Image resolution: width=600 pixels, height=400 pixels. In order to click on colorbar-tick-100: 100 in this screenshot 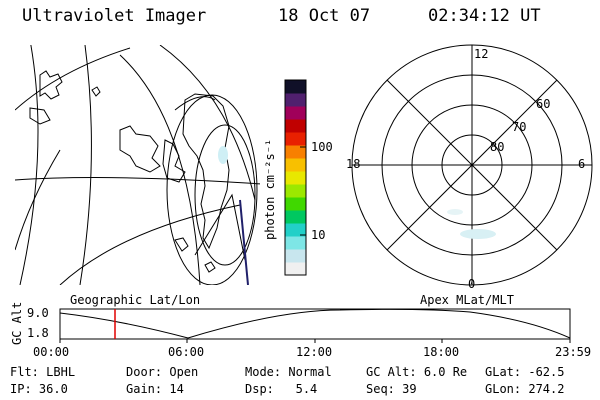, I will do `click(322, 147)`.